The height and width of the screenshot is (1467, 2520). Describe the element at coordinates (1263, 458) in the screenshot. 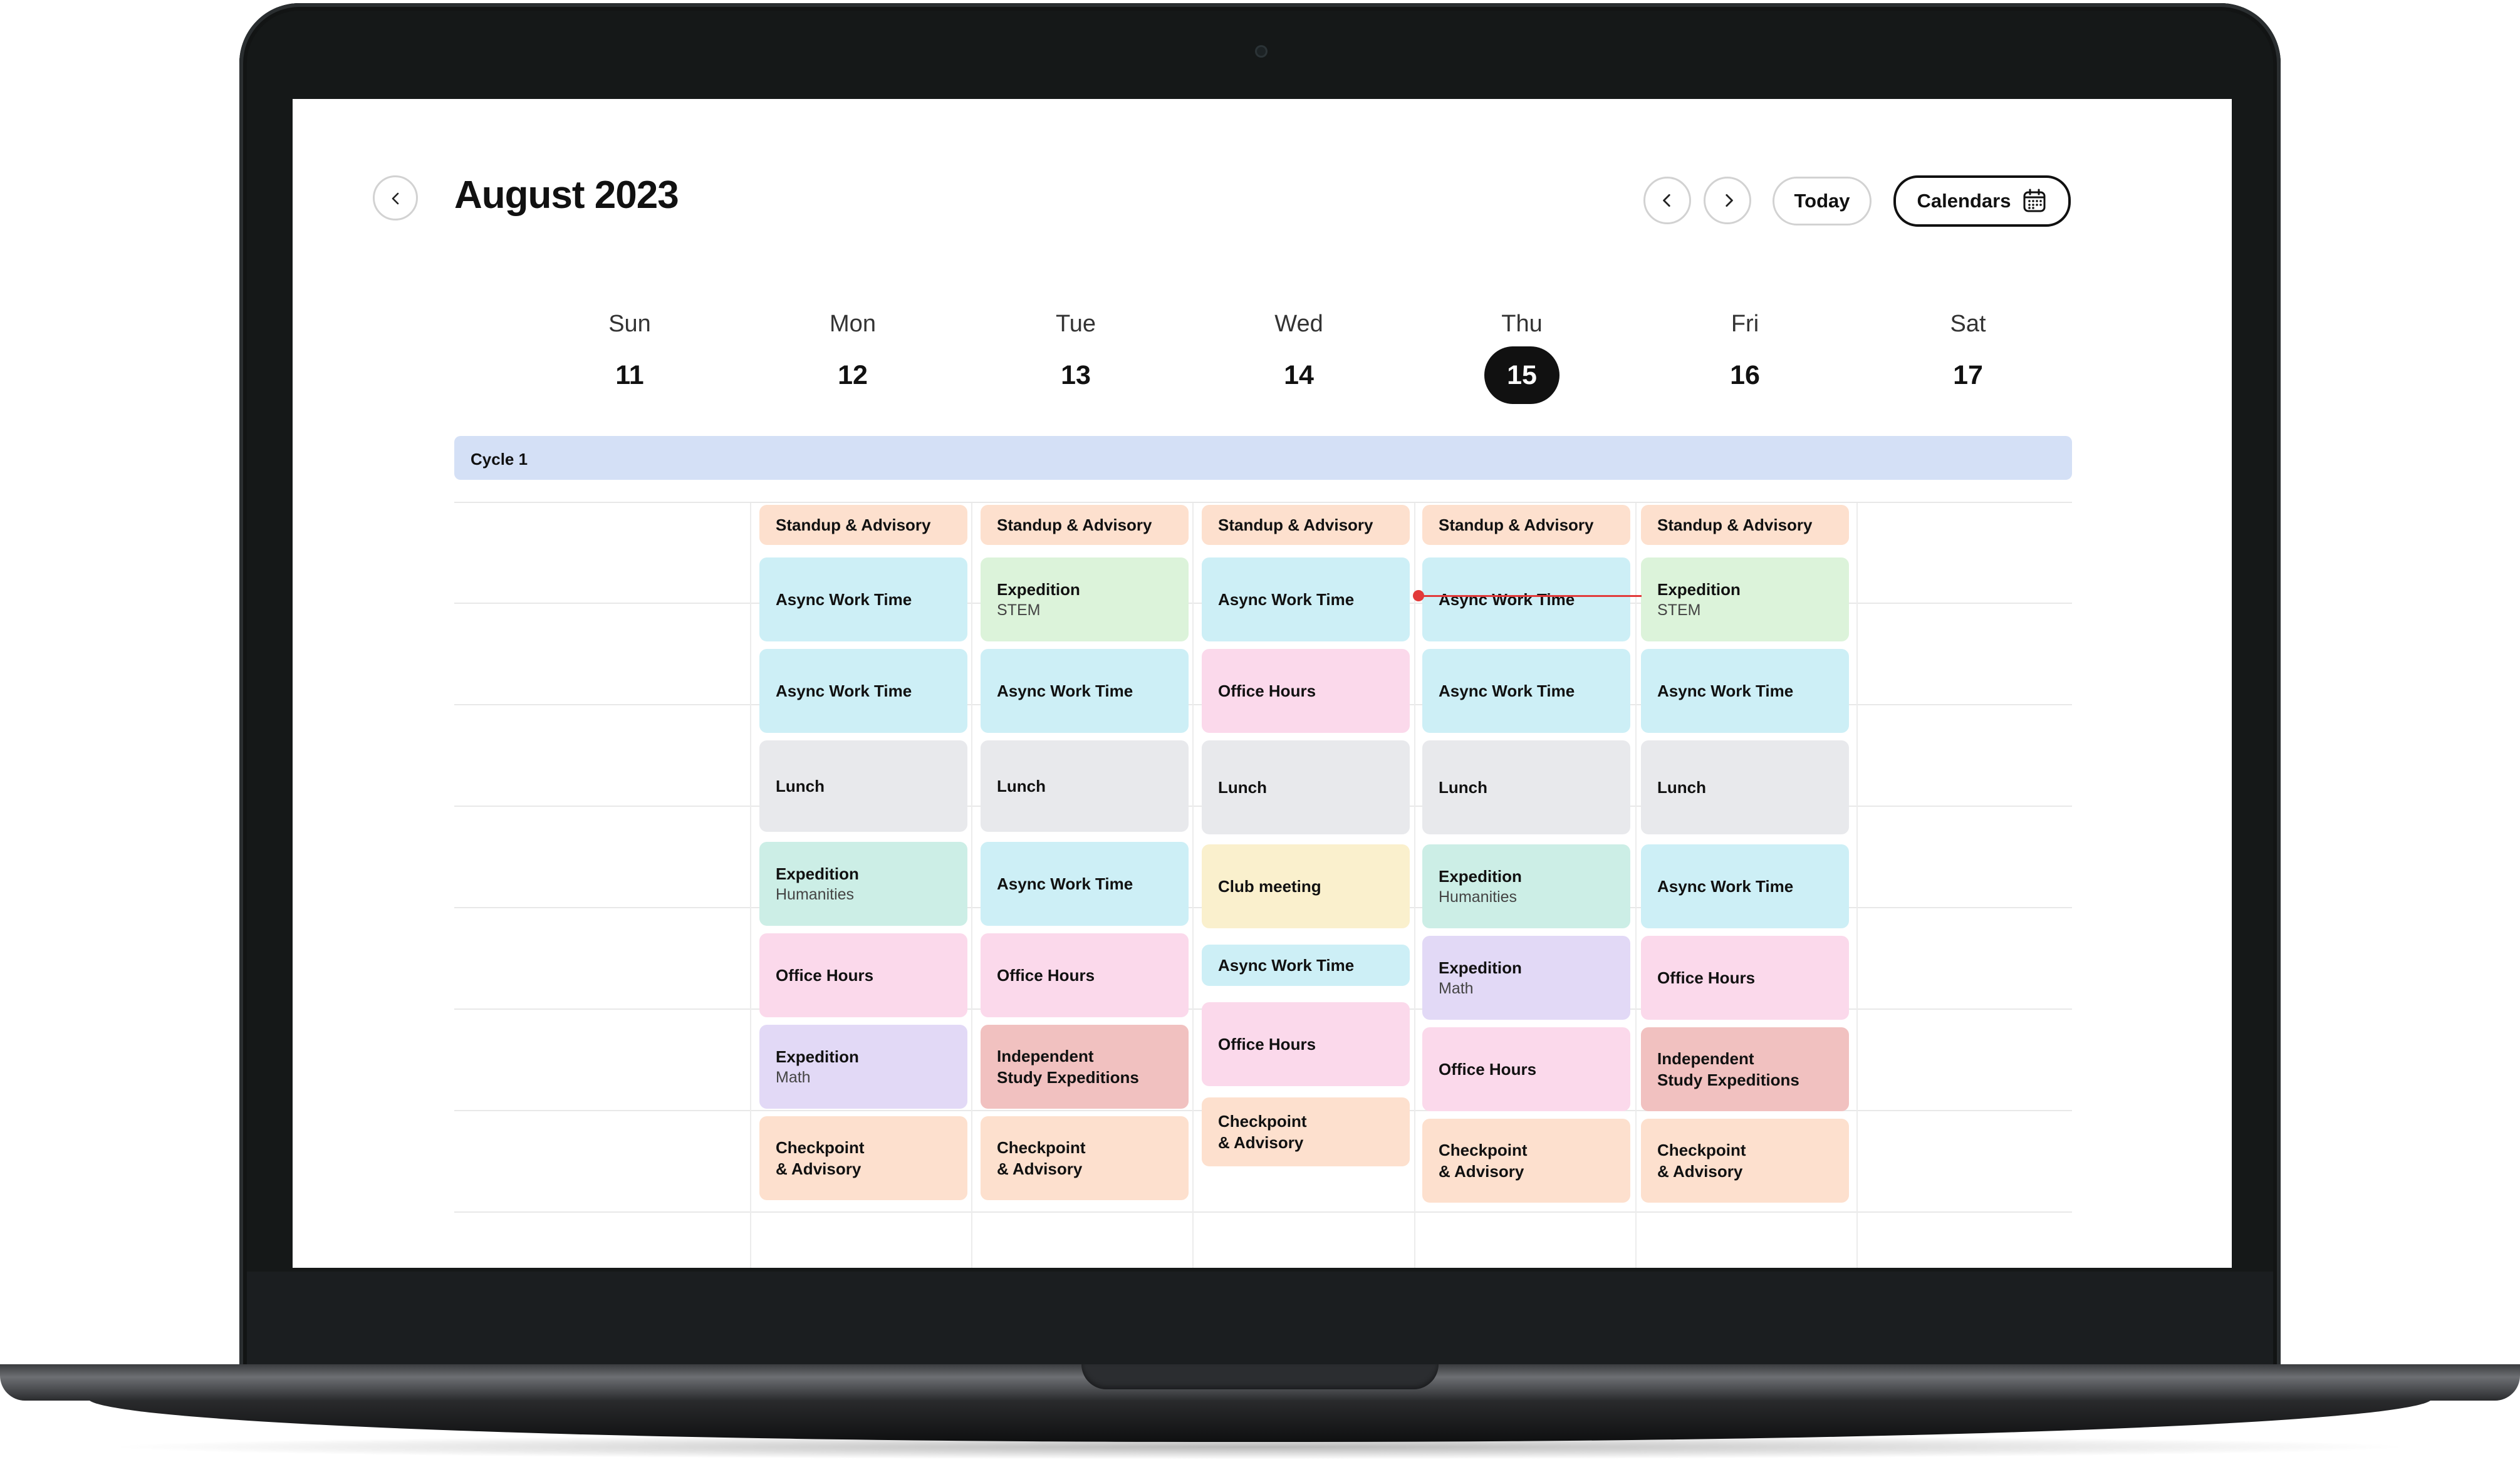

I see `cycle-banner: Cycle 1` at that location.